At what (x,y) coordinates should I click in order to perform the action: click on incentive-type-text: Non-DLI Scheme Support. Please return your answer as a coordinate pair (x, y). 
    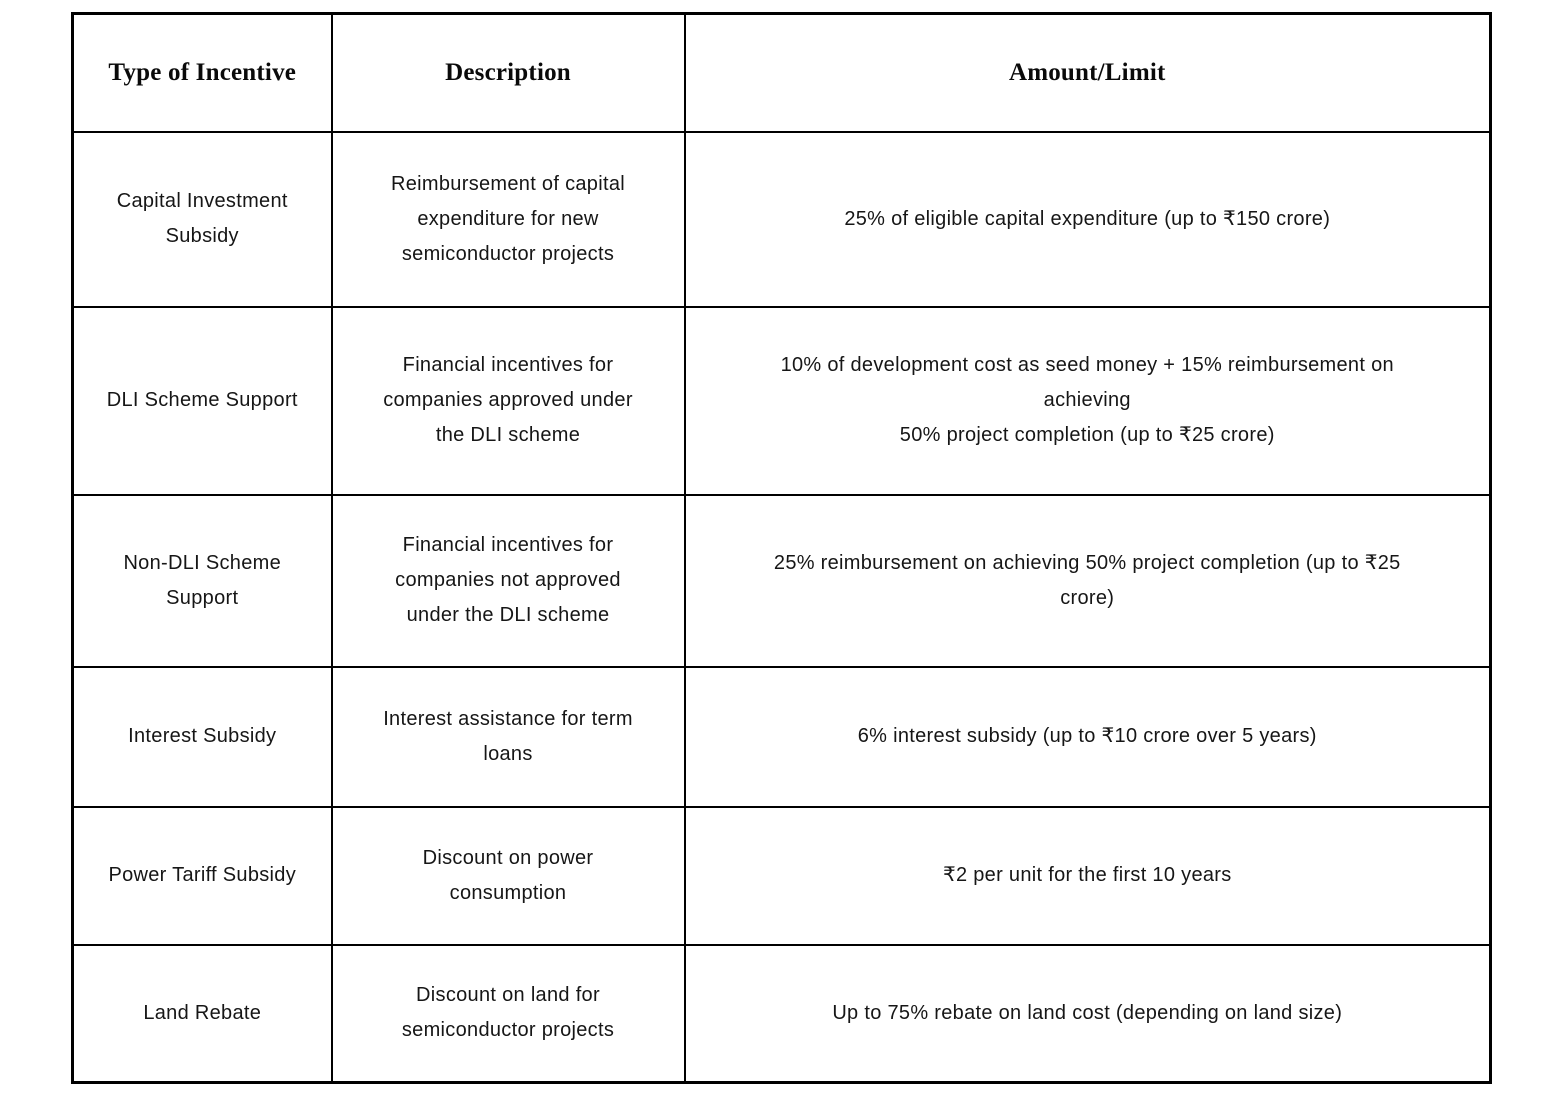
    Looking at the image, I should click on (202, 580).